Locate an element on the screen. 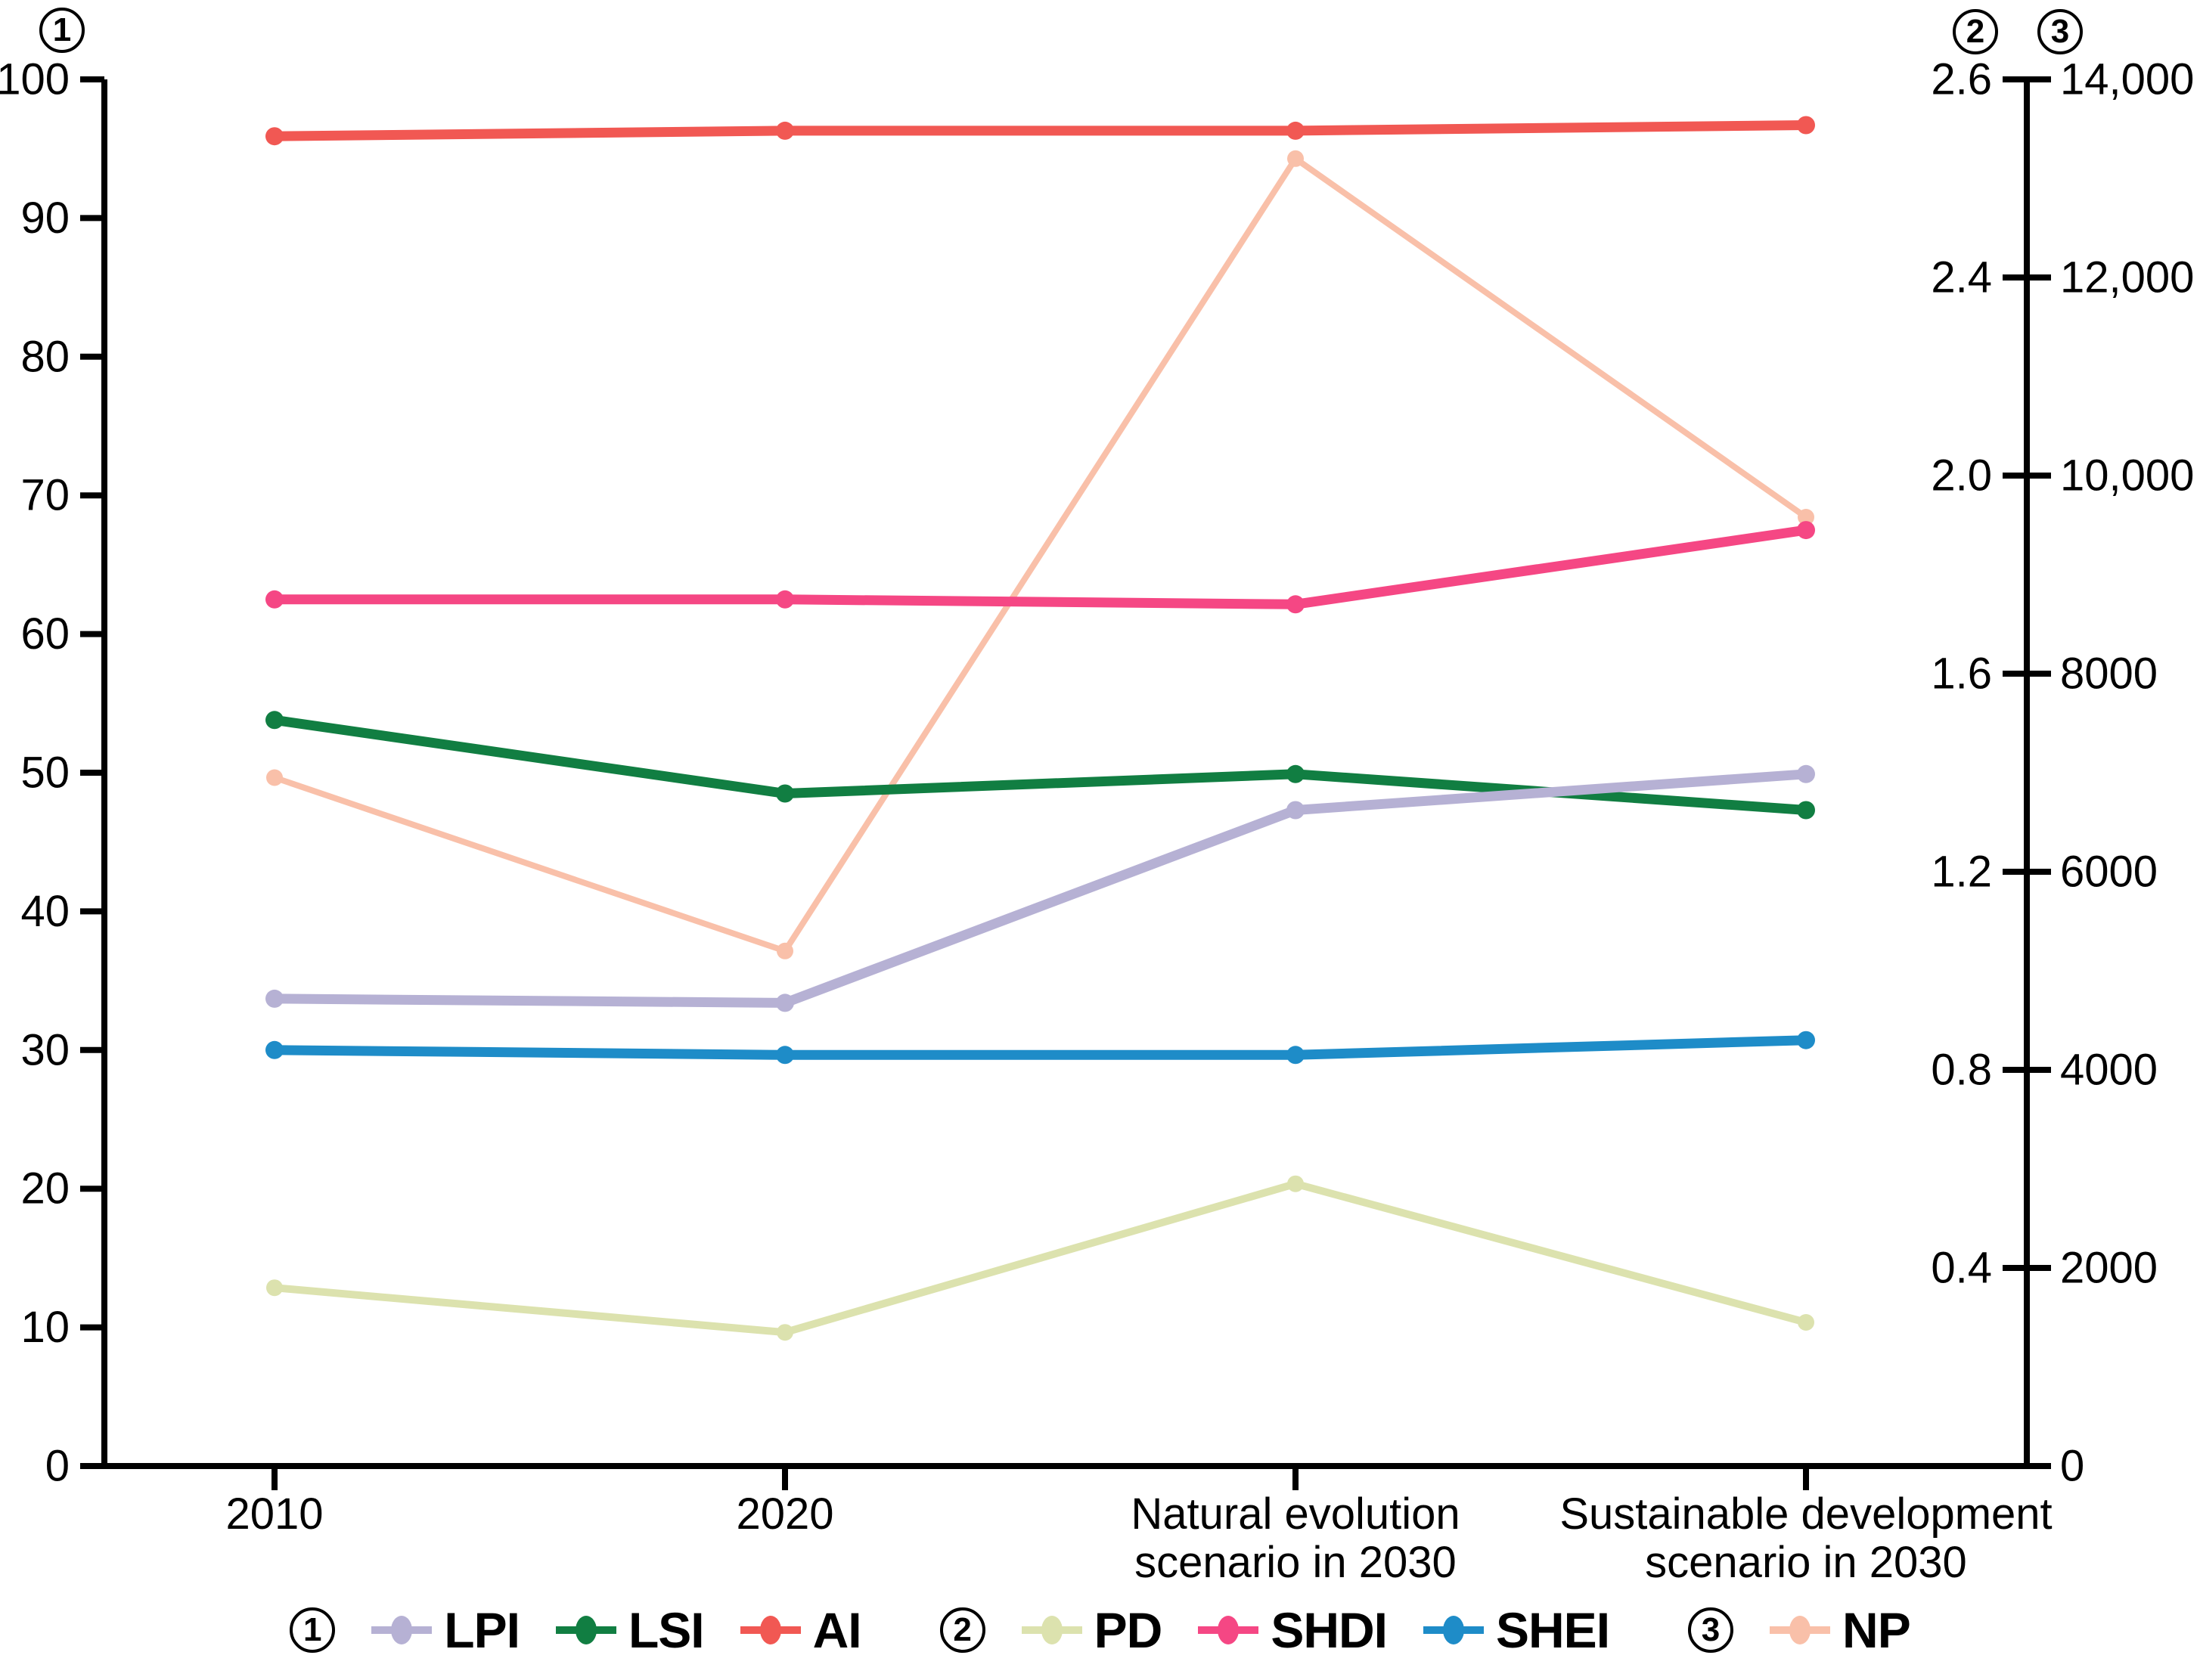 The image size is (2200, 1680). right-outer-axis-tick-label: 2000 is located at coordinates (2109, 1268).